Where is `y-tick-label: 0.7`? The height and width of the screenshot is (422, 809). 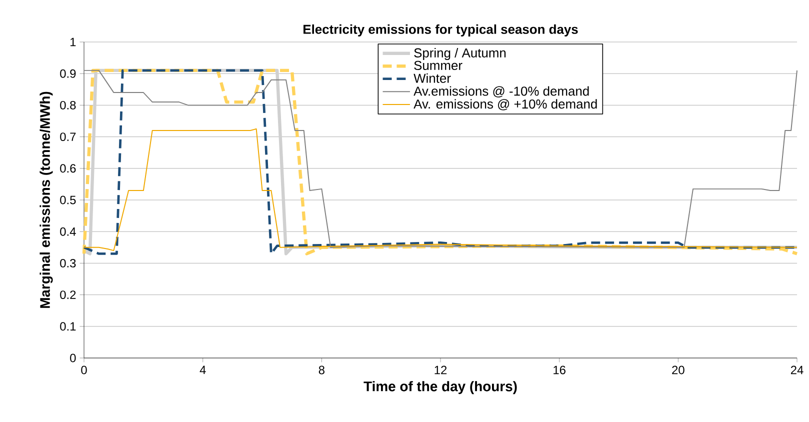
y-tick-label: 0.7 is located at coordinates (68, 137).